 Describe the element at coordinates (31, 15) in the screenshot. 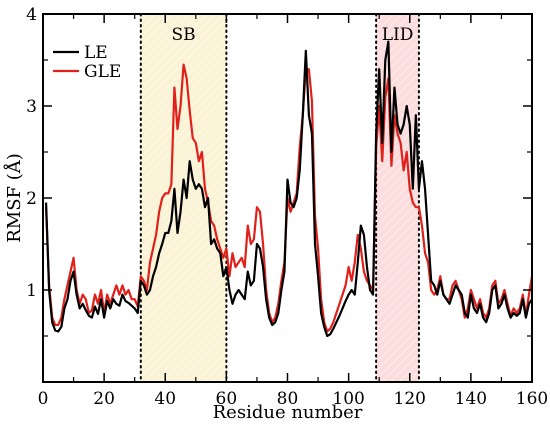

I see `y-tick-label: 4` at that location.